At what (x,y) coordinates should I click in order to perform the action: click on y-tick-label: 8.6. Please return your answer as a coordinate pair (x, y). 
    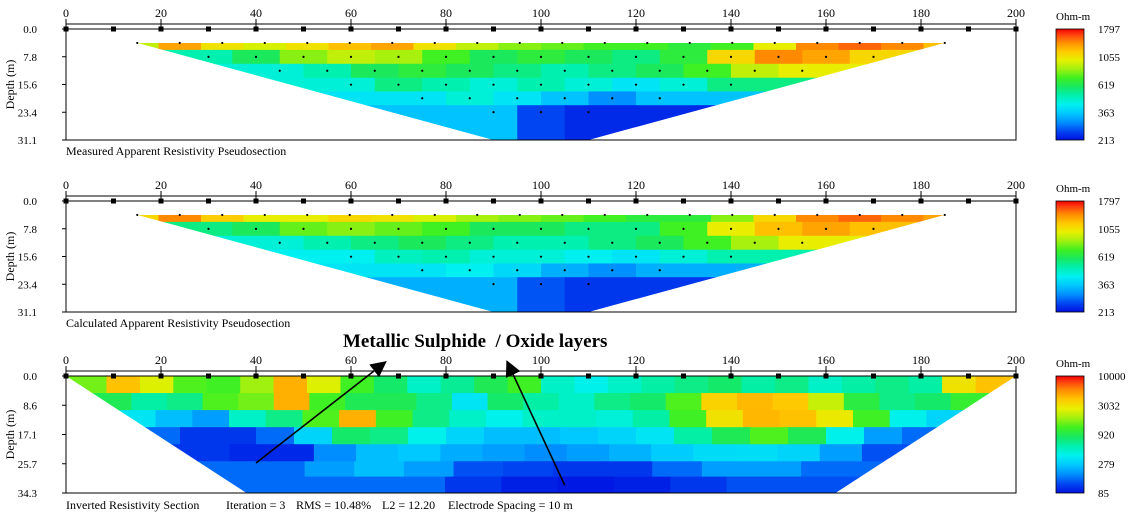
    Looking at the image, I should click on (30, 406).